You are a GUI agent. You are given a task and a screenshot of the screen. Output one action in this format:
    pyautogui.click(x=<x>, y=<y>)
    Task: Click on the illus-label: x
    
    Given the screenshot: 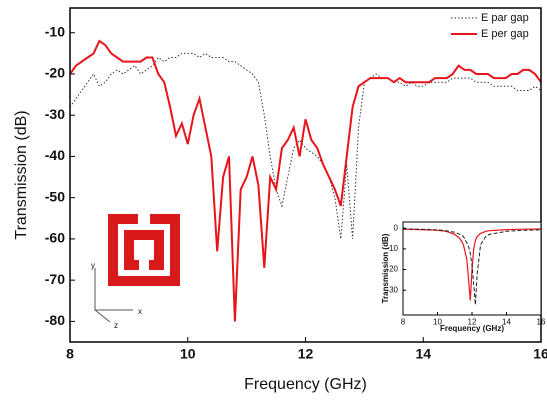 What is the action you would take?
    pyautogui.click(x=140, y=311)
    